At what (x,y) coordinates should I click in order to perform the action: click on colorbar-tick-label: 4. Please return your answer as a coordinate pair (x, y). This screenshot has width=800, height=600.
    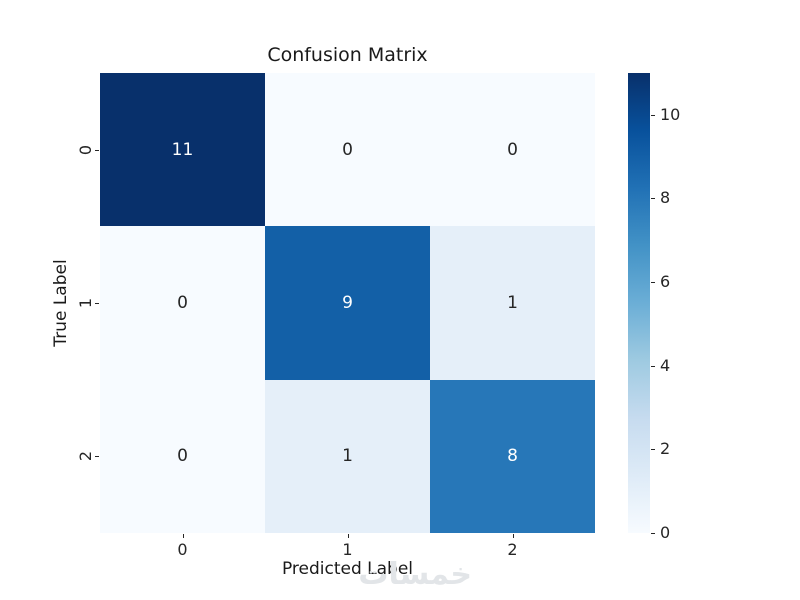
    Looking at the image, I should click on (665, 365).